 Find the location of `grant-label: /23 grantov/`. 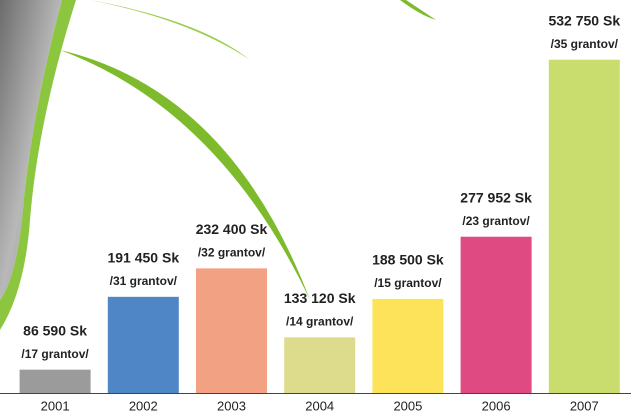

grant-label: /23 grantov/ is located at coordinates (496, 221).